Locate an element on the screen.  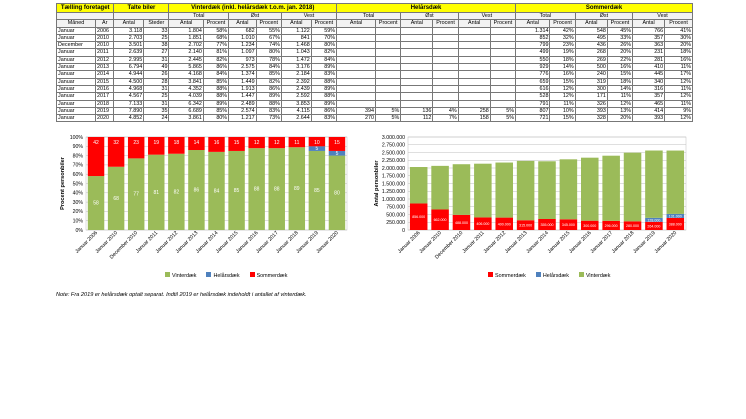
cell-s-tot-a: 721 is located at coordinates (533, 118).